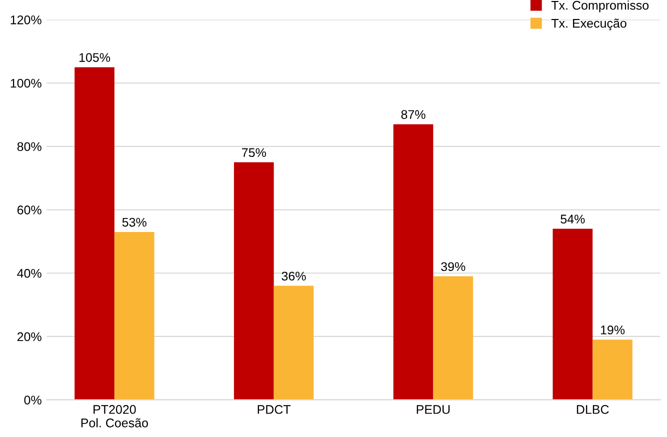 The width and height of the screenshot is (667, 437). I want to click on data-label: 36%, so click(294, 276).